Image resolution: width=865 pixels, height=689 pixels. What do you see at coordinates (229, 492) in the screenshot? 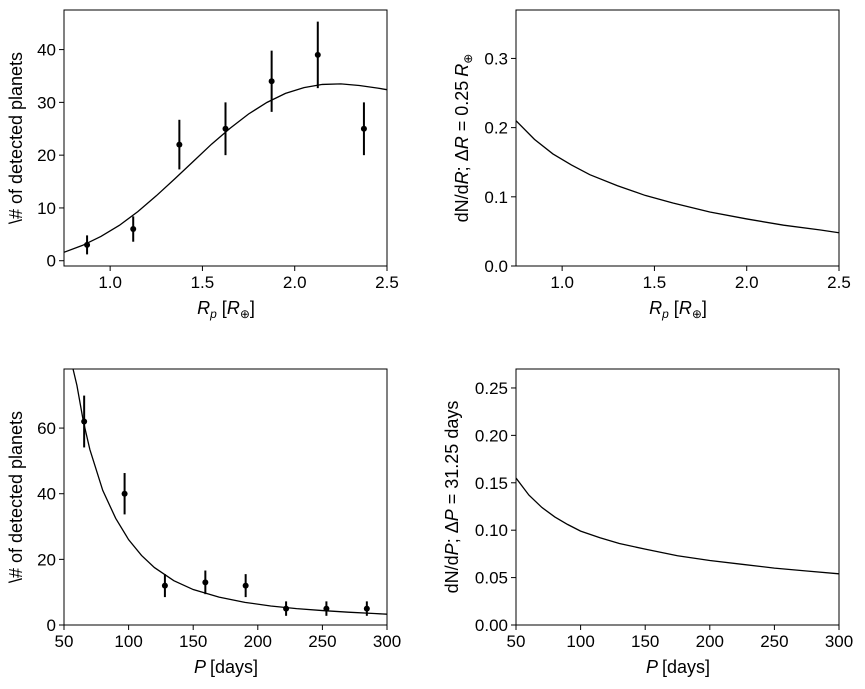
I see `model-curve-period-detected` at bounding box center [229, 492].